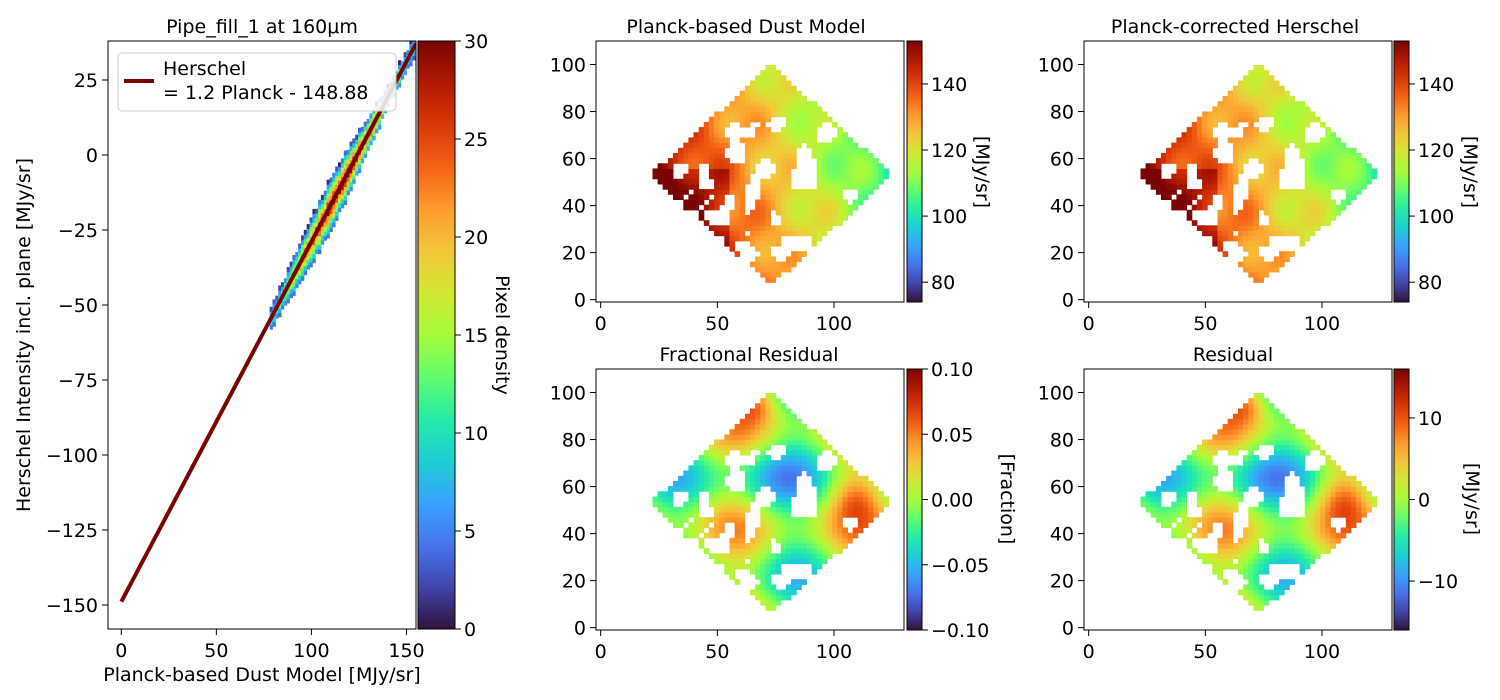 The image size is (1500, 700). What do you see at coordinates (952, 370) in the screenshot?
I see `colorbar-tick-label: 0.10` at bounding box center [952, 370].